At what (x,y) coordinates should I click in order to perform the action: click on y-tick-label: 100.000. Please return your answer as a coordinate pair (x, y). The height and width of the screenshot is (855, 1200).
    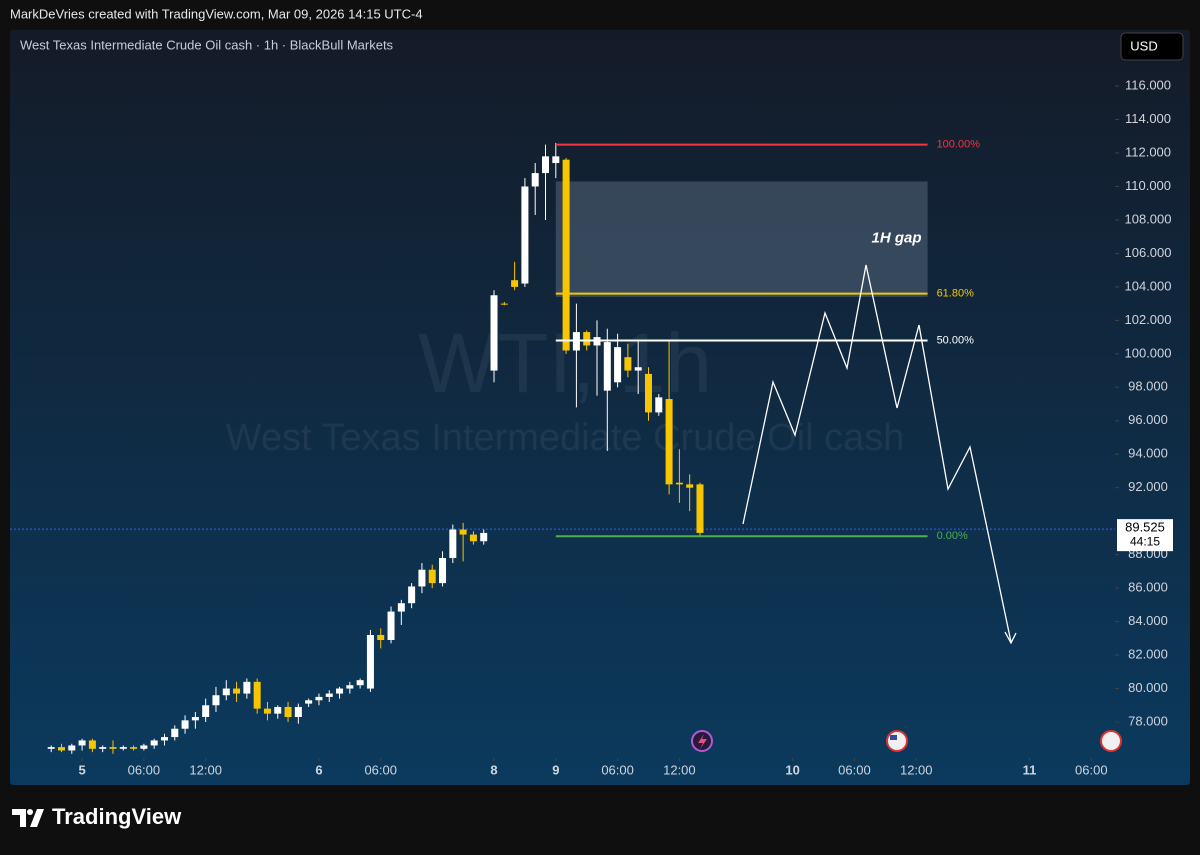
    Looking at the image, I should click on (1148, 352).